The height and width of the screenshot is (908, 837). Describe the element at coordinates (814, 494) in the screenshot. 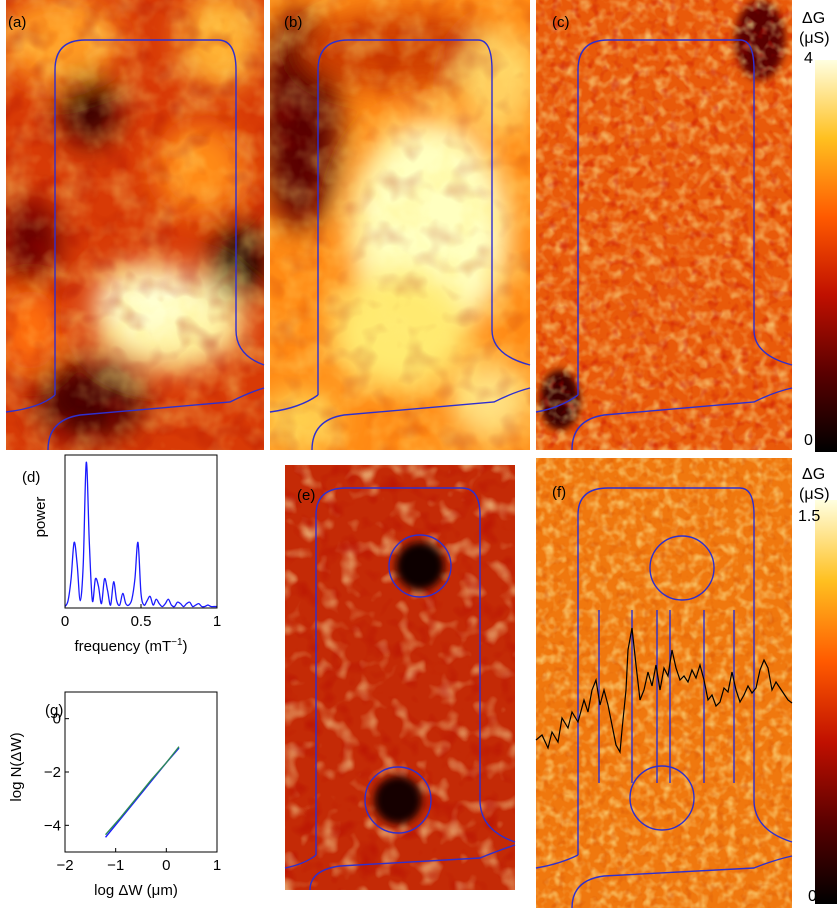

I see `colorbar-bottom-title-line2: (μS)` at that location.